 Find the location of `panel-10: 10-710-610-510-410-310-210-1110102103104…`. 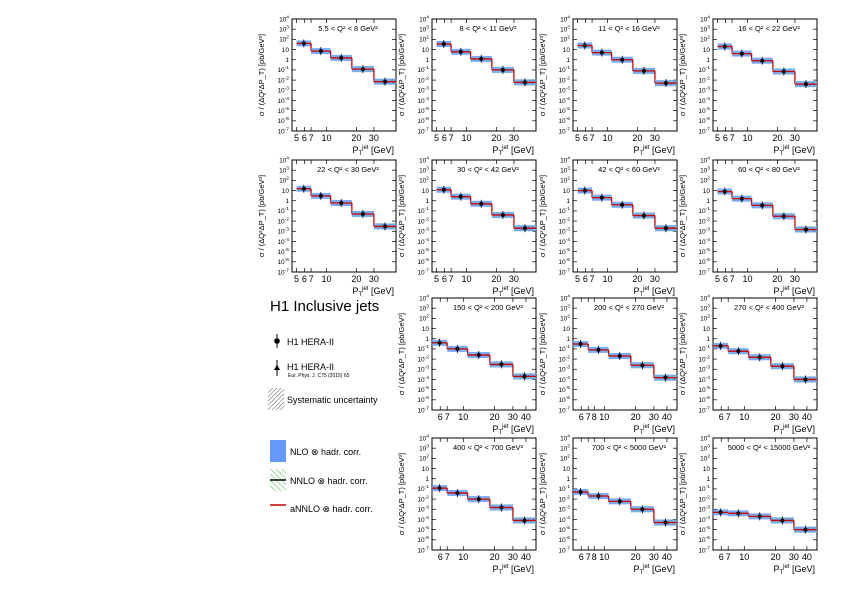

panel-10: 10-710-610-510-410-310-210-1110102103104… is located at coordinates (608, 364).